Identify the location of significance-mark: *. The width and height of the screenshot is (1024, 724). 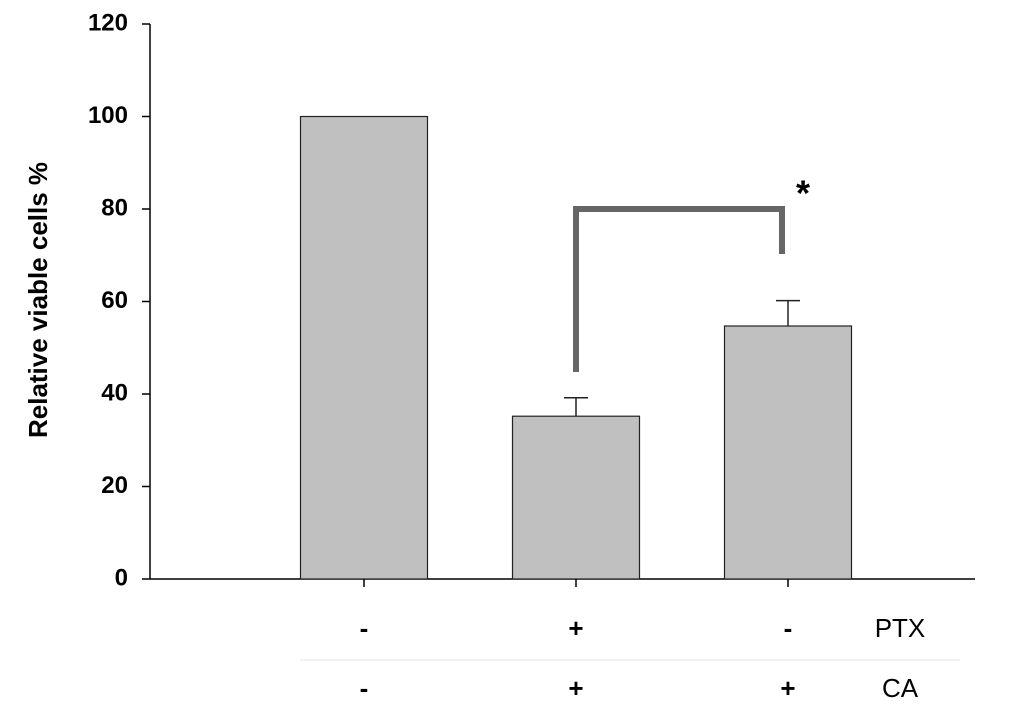
(803, 193).